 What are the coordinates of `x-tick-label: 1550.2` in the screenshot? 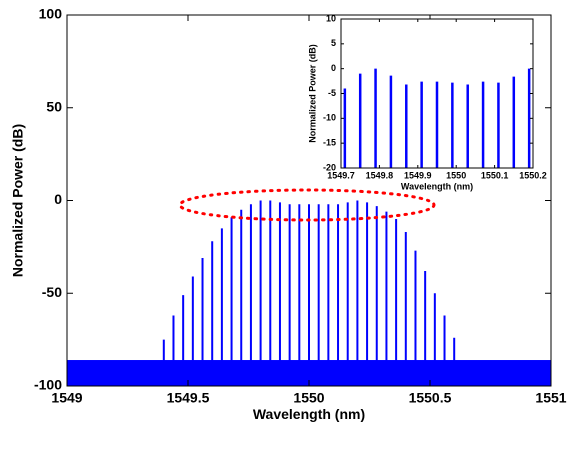 It's located at (533, 175).